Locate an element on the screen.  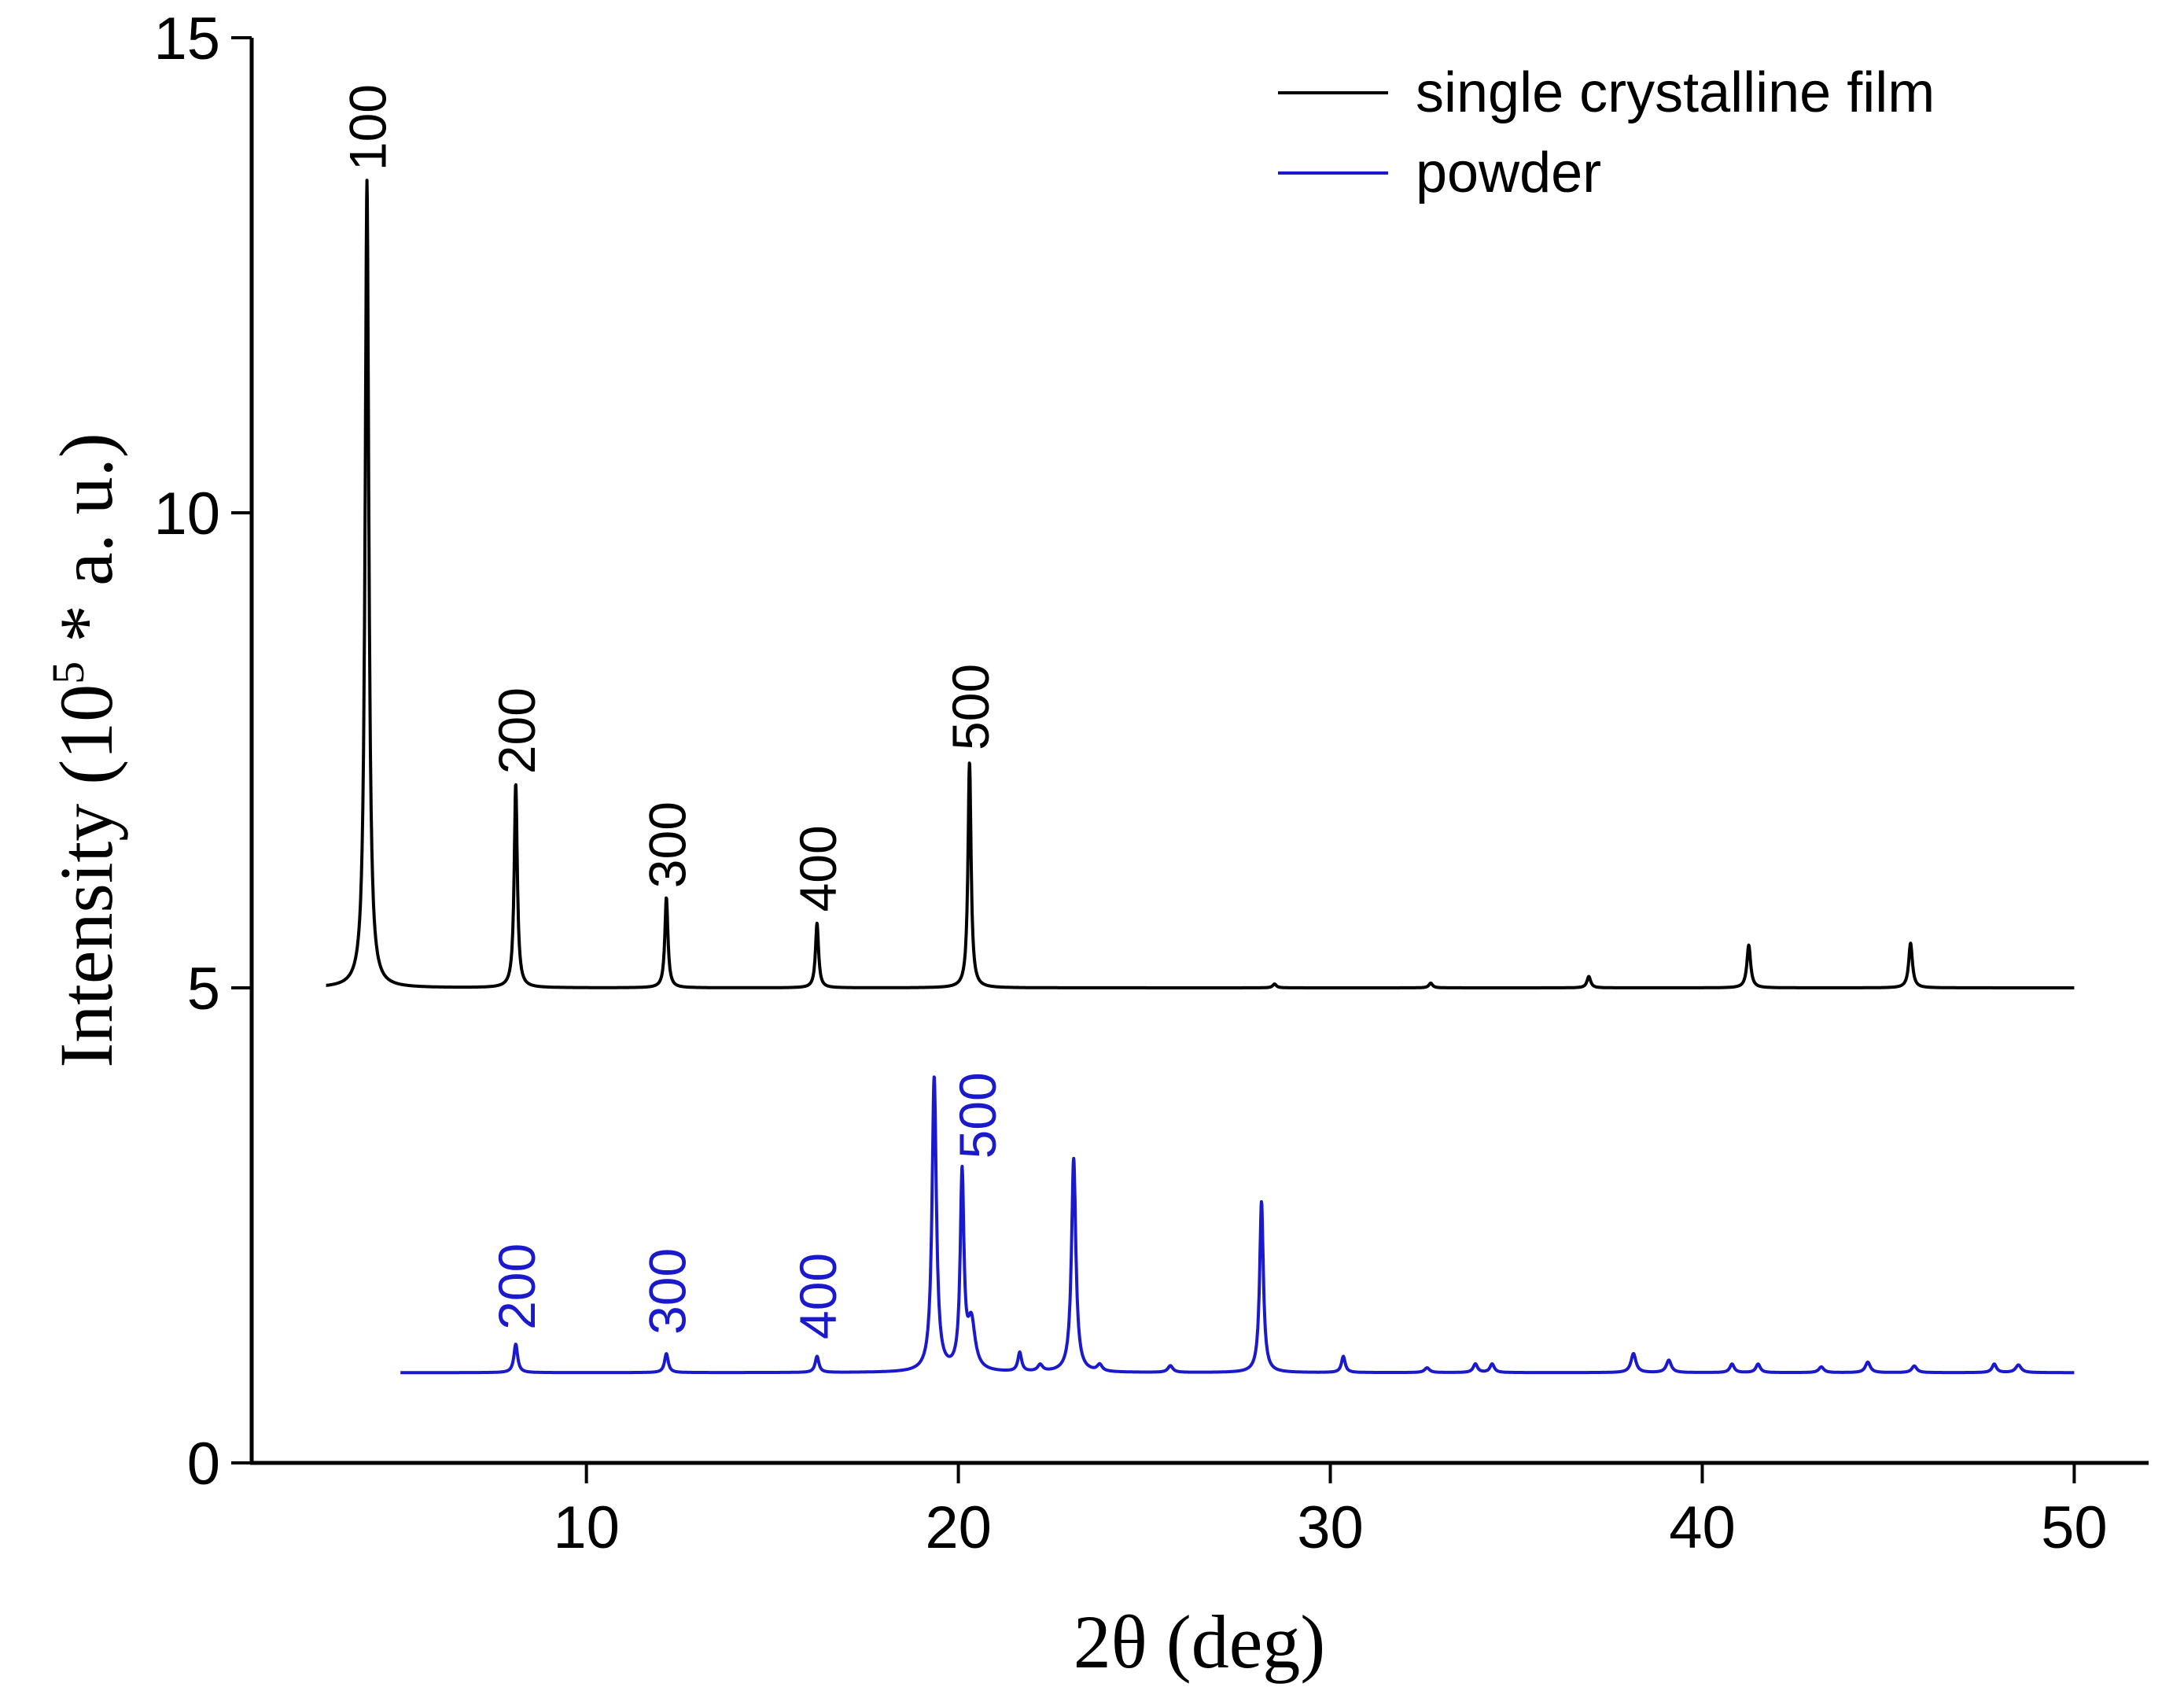
y-tick-label-10: 10 is located at coordinates (186, 514).